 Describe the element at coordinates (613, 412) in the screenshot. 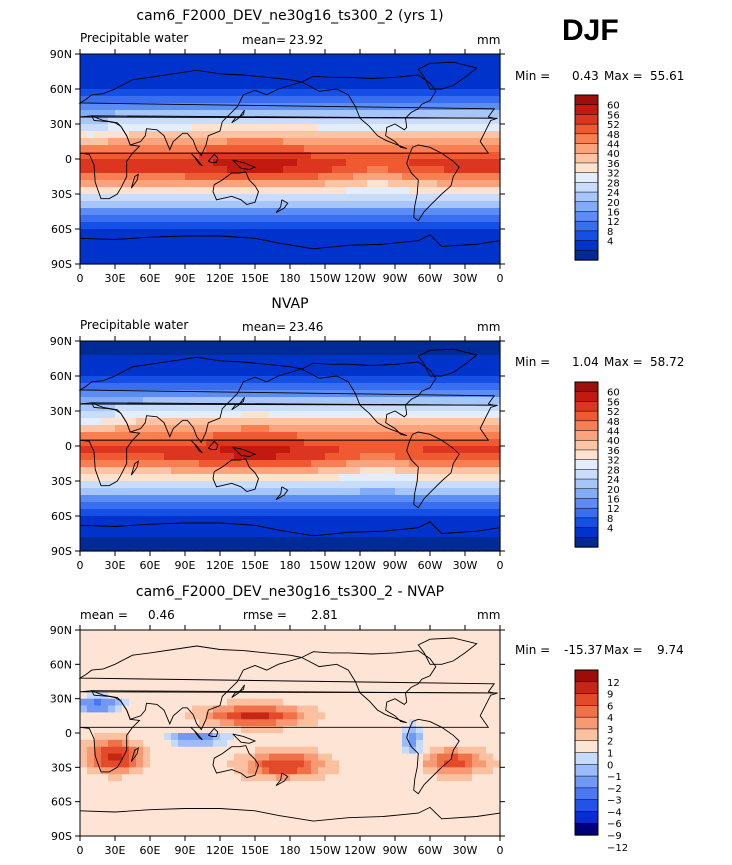

I see `colorbar-label: 52` at that location.